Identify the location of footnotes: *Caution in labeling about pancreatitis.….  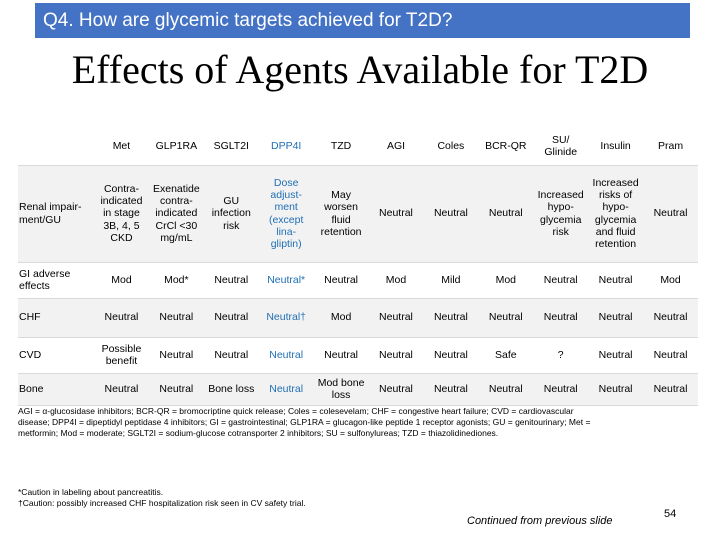
(162, 498).